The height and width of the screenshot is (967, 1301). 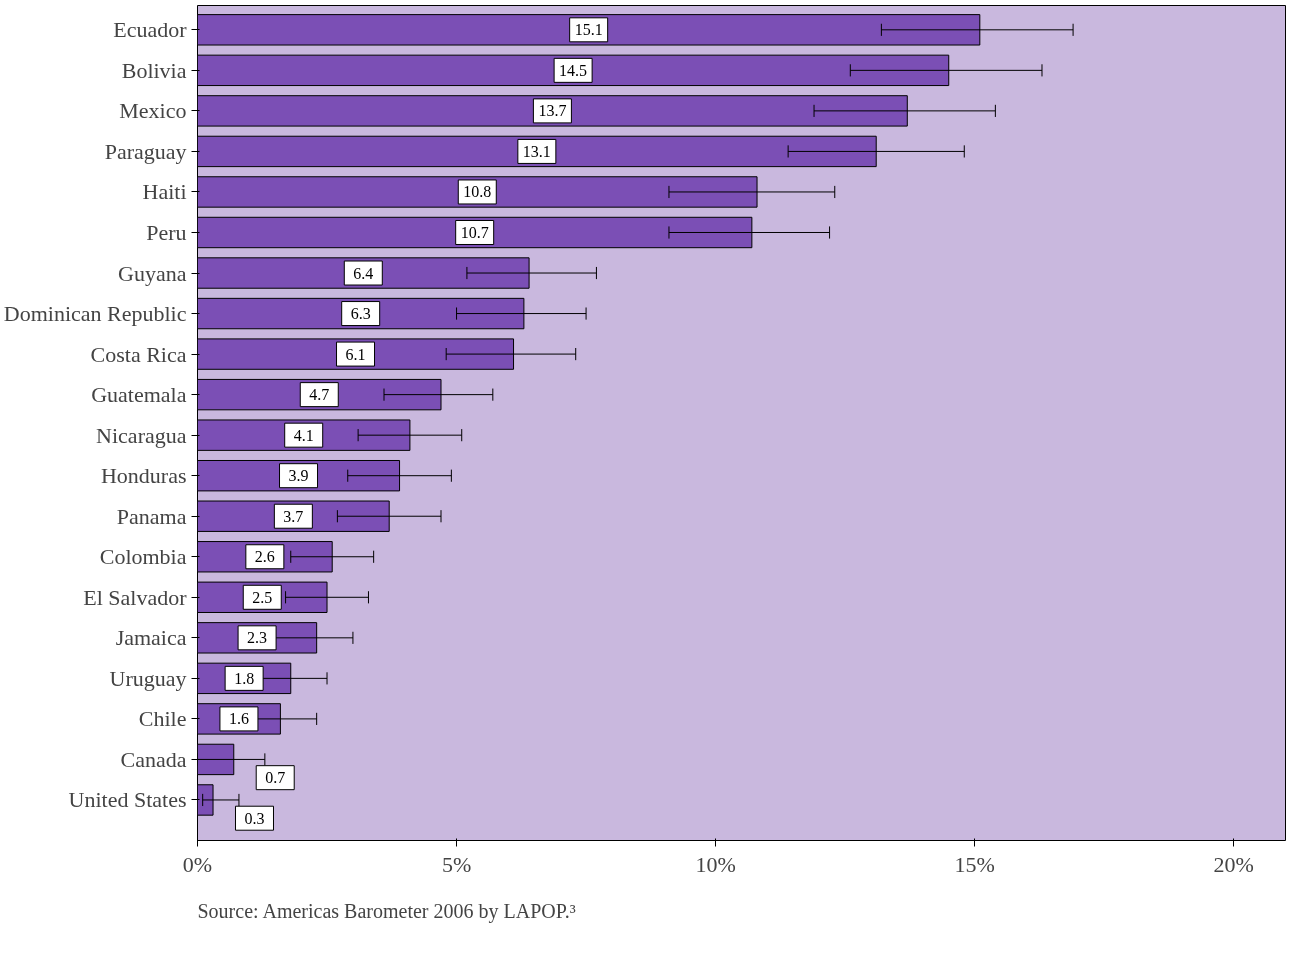 What do you see at coordinates (143, 476) in the screenshot?
I see `y-tick-label: Honduras` at bounding box center [143, 476].